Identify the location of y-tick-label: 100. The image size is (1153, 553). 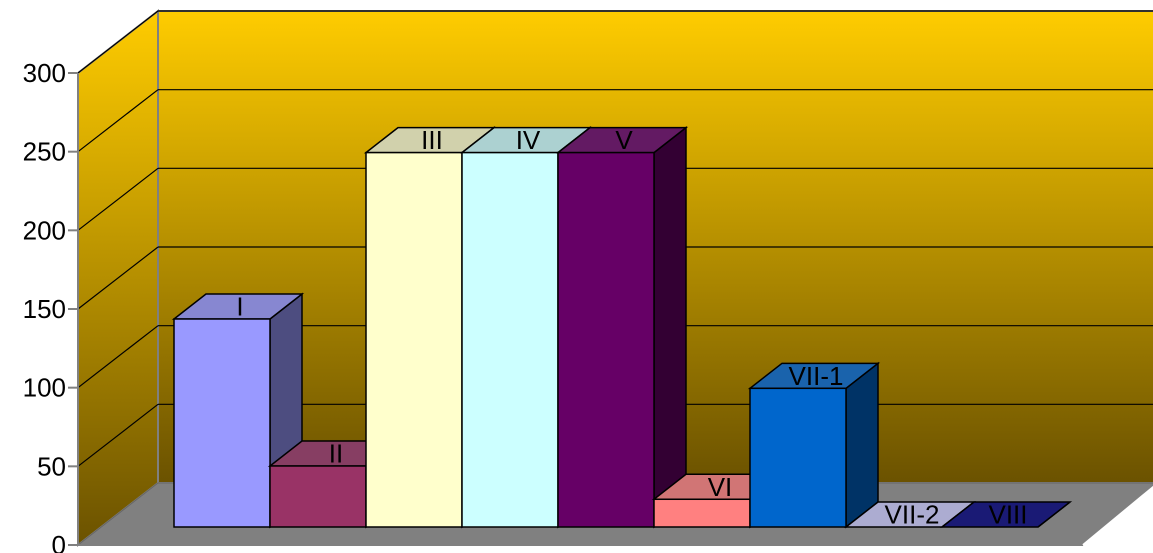
(44, 388).